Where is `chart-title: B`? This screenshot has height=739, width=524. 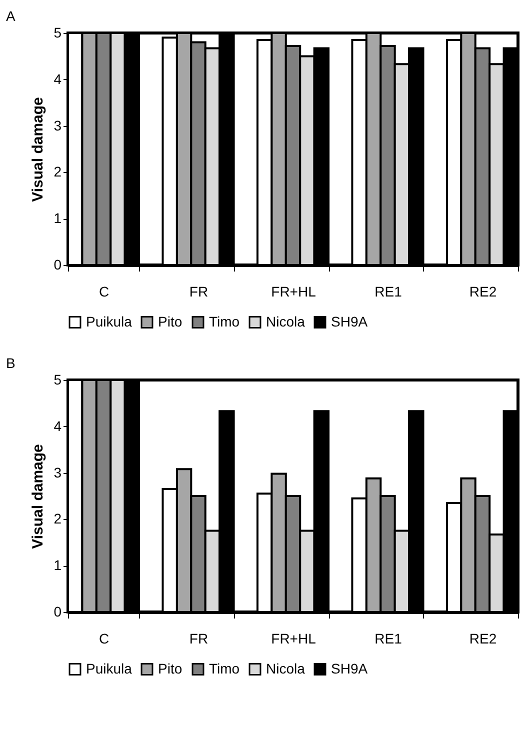
chart-title: B is located at coordinates (11, 363).